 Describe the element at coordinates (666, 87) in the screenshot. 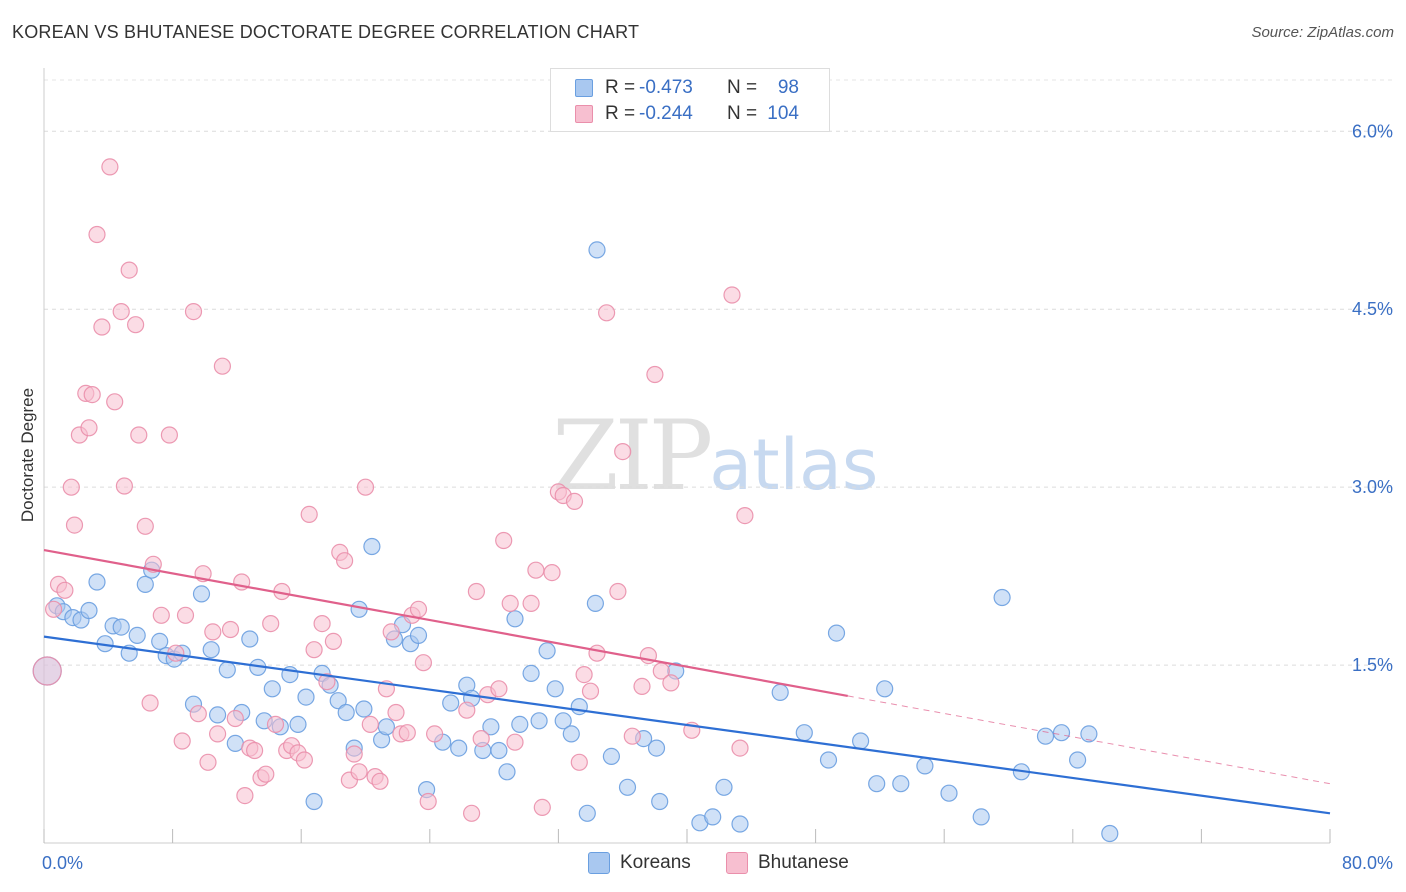

I see `legend-r-value: -0.473` at that location.